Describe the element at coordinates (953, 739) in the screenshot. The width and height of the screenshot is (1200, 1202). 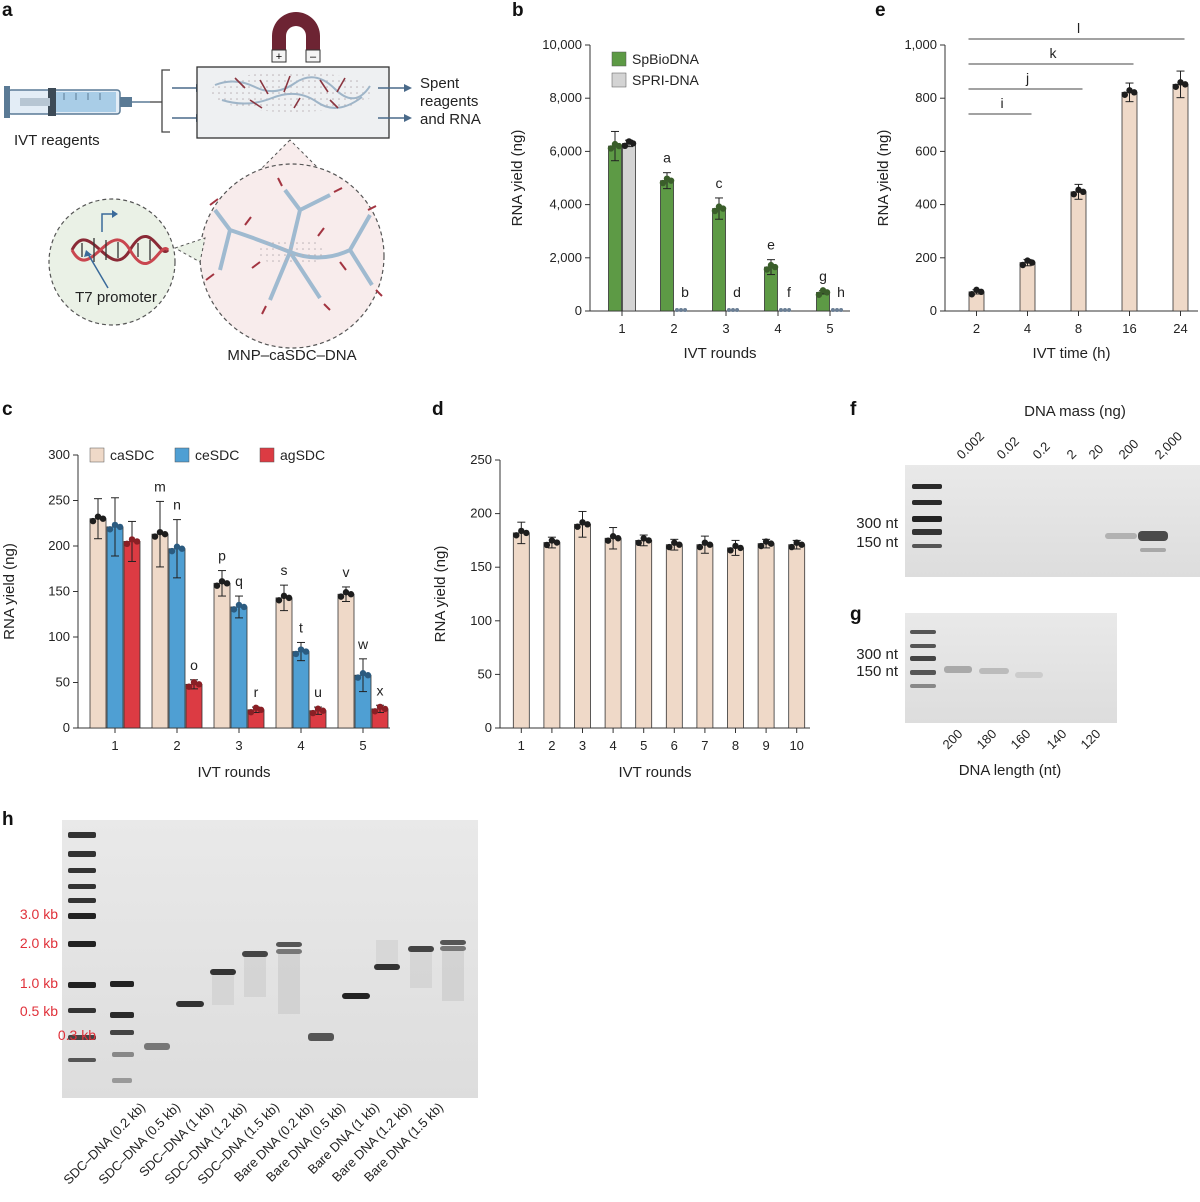
I see `gel-g-lane-0: 200` at that location.